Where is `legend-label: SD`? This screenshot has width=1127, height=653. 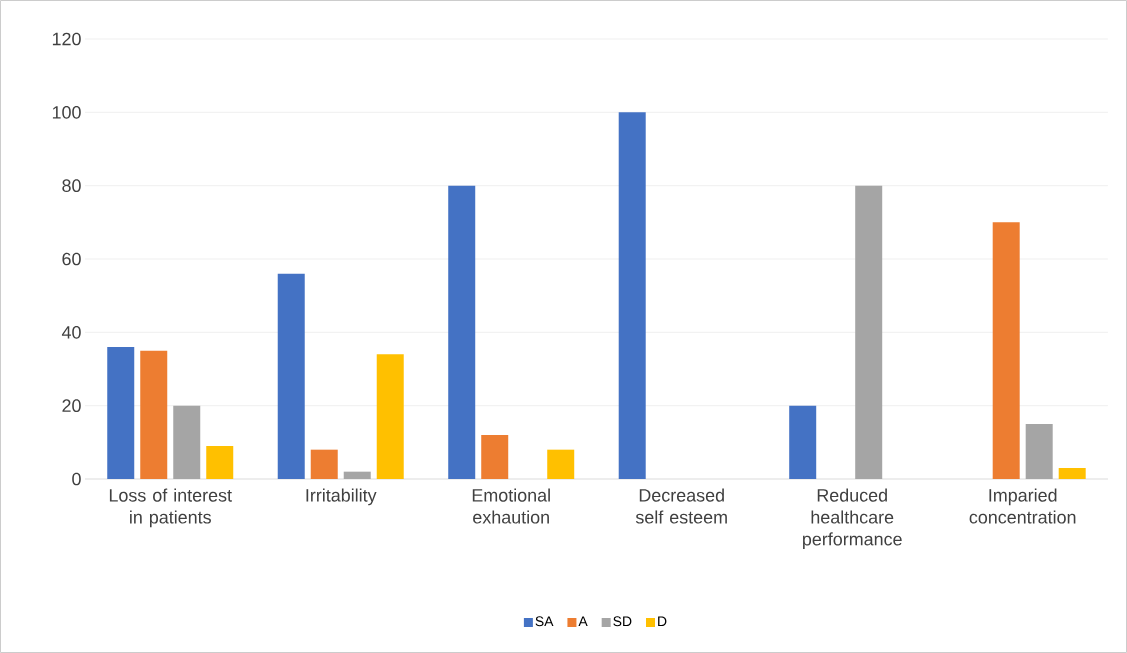 legend-label: SD is located at coordinates (622, 621).